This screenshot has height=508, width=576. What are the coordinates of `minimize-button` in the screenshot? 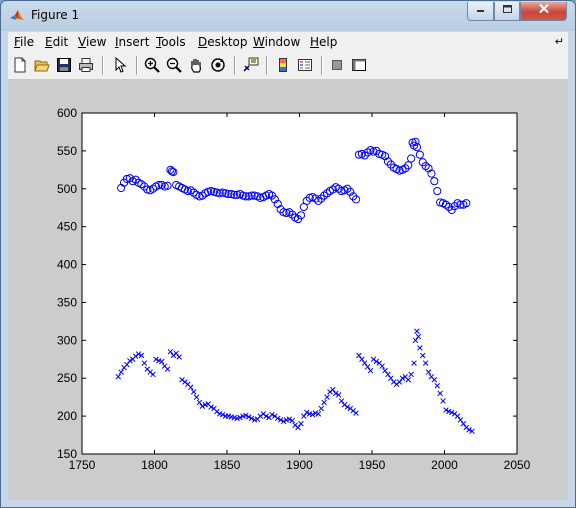 It's located at (480, 11).